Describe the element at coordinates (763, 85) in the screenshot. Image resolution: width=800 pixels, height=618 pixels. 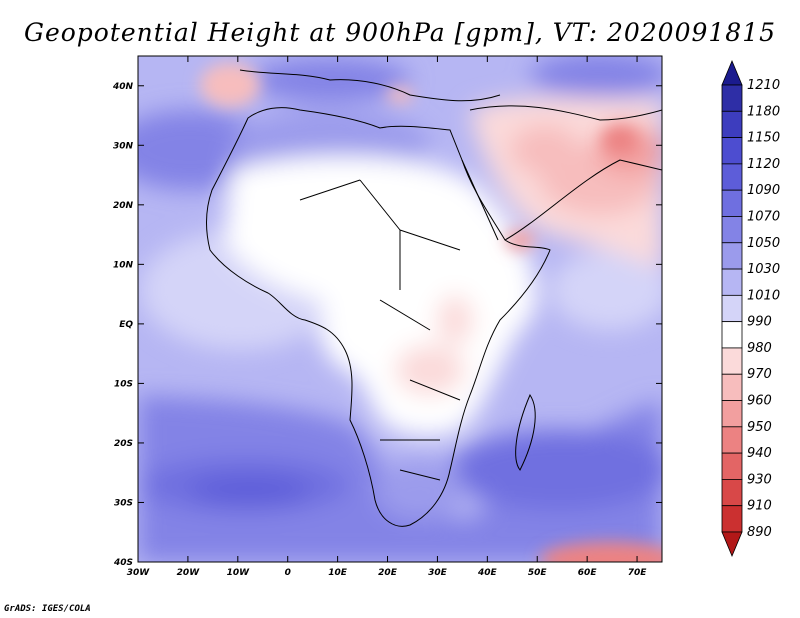
I see `colorbar-label: 1210` at that location.